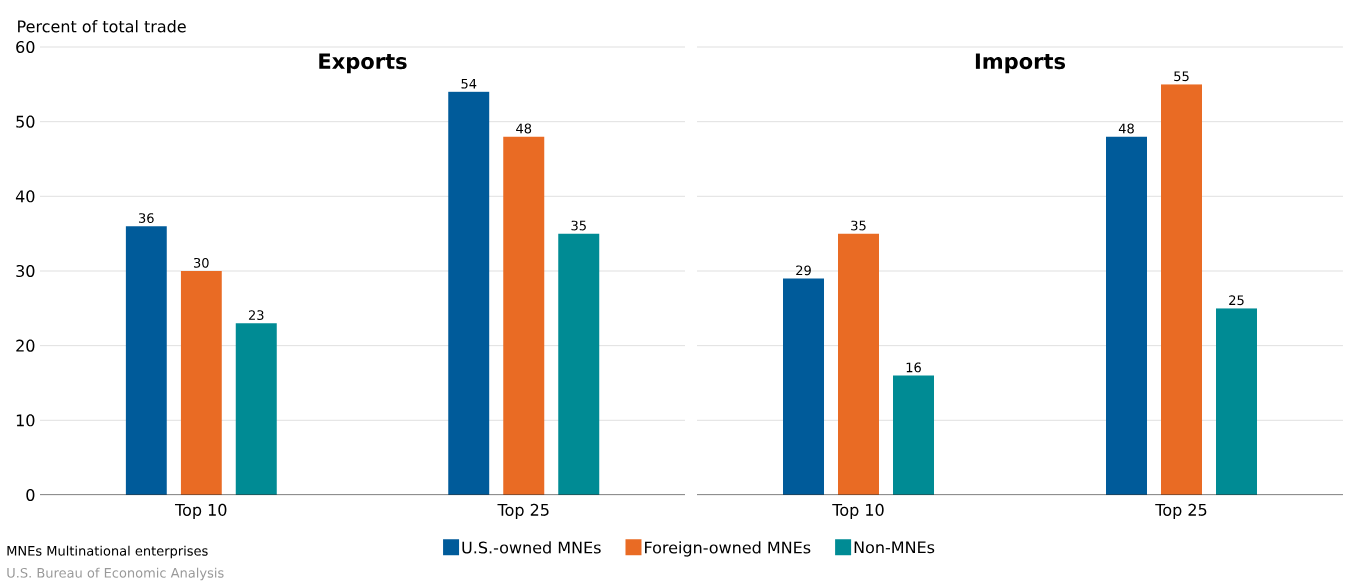 The image size is (1345, 583). Describe the element at coordinates (25, 345) in the screenshot. I see `y-tick-label: 20` at that location.